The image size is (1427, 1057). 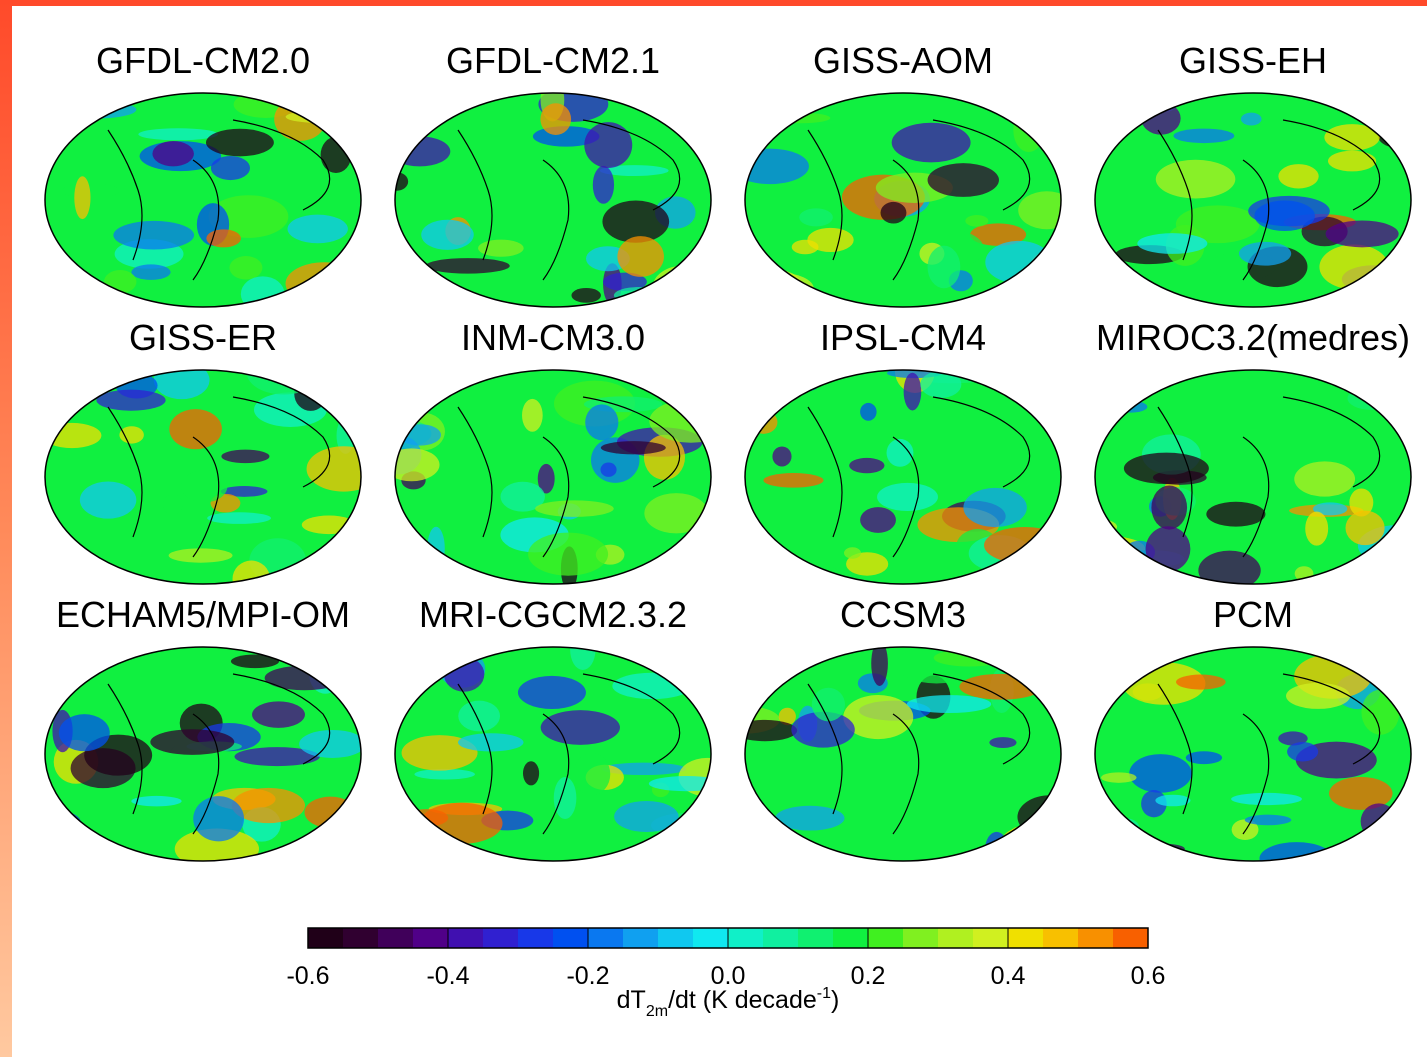 What do you see at coordinates (824, 993) in the screenshot?
I see `label-superscript: -1` at bounding box center [824, 993].